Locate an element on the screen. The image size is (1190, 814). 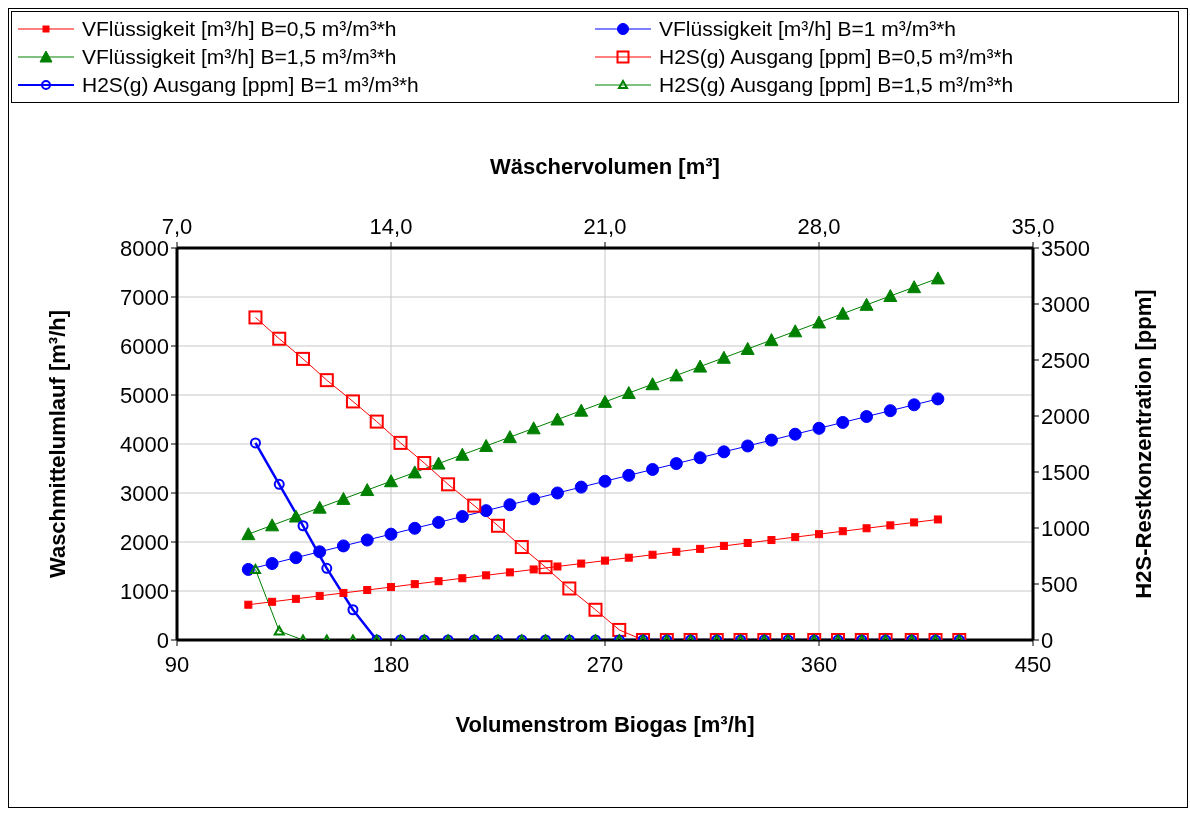
y2-axis-title: H2S-Restkonzentration [ppm] is located at coordinates (1143, 444).